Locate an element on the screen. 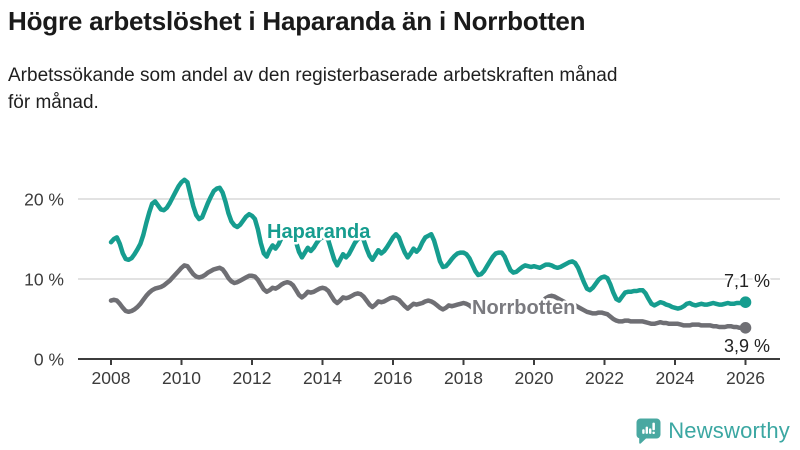 The height and width of the screenshot is (450, 800). haparanda-line-label: Haparanda is located at coordinates (319, 232).